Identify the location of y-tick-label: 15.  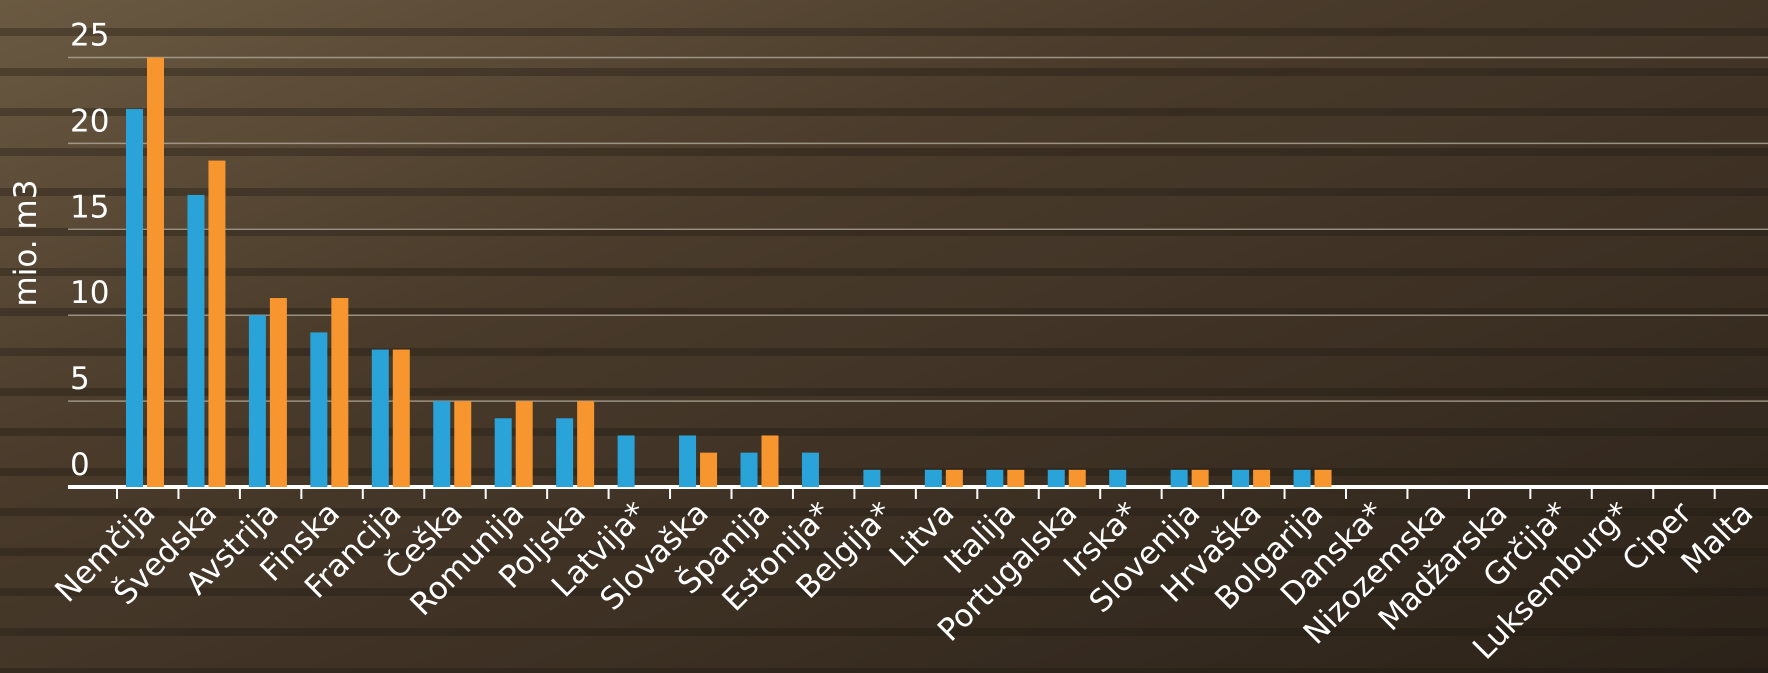
(89, 207).